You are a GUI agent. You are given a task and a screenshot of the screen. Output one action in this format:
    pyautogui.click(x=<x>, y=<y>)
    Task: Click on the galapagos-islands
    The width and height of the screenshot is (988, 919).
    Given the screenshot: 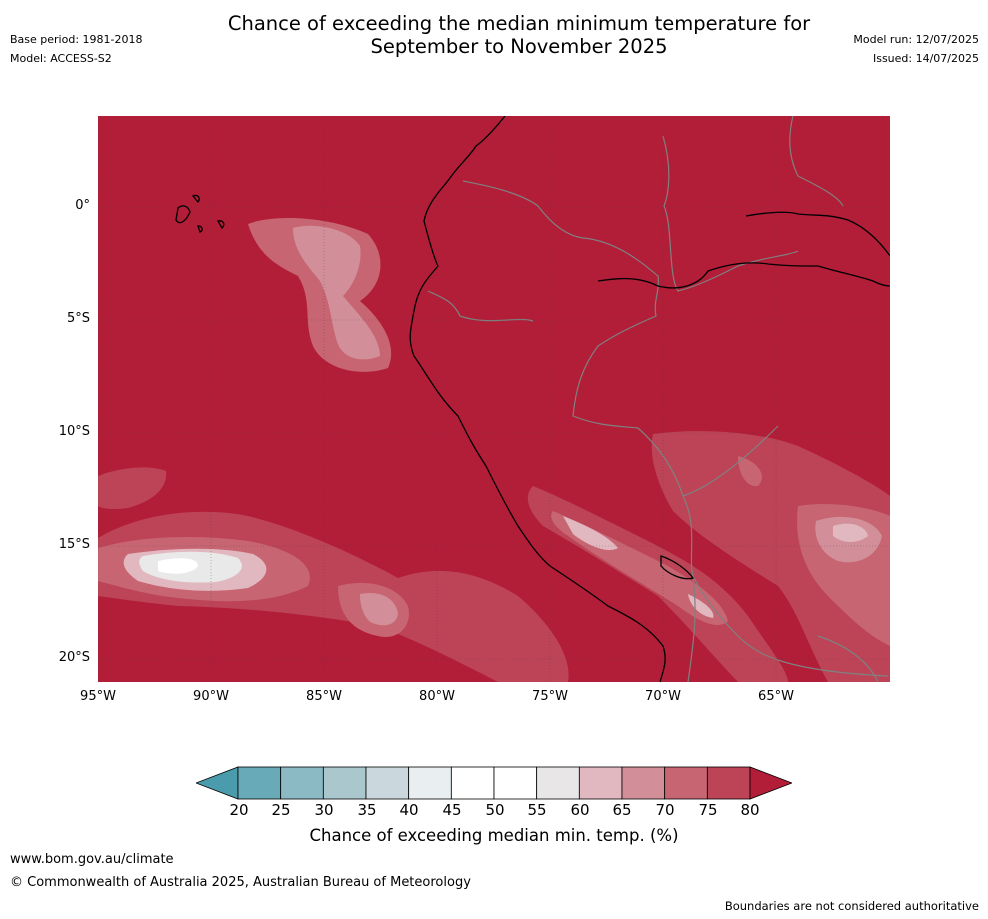 What is the action you would take?
    pyautogui.click(x=200, y=213)
    